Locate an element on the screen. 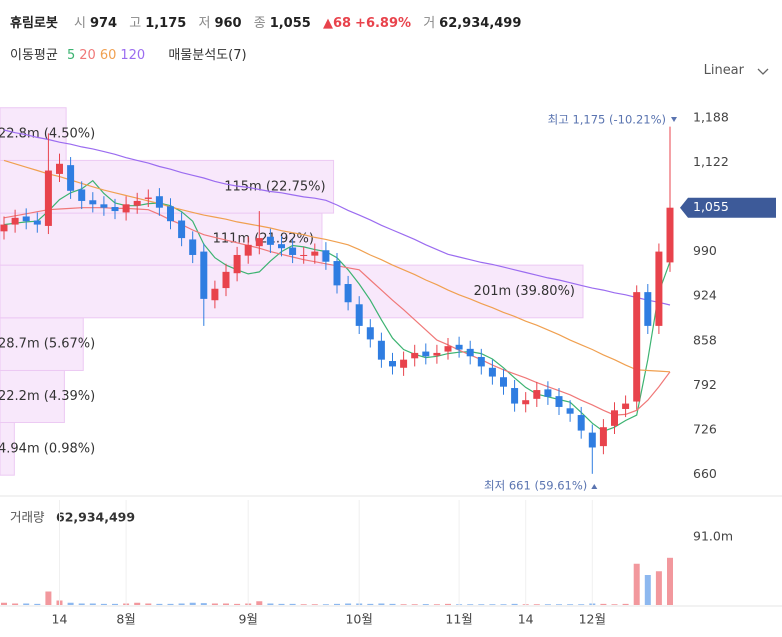  profile-label: 115m (22.75%) is located at coordinates (274, 186).